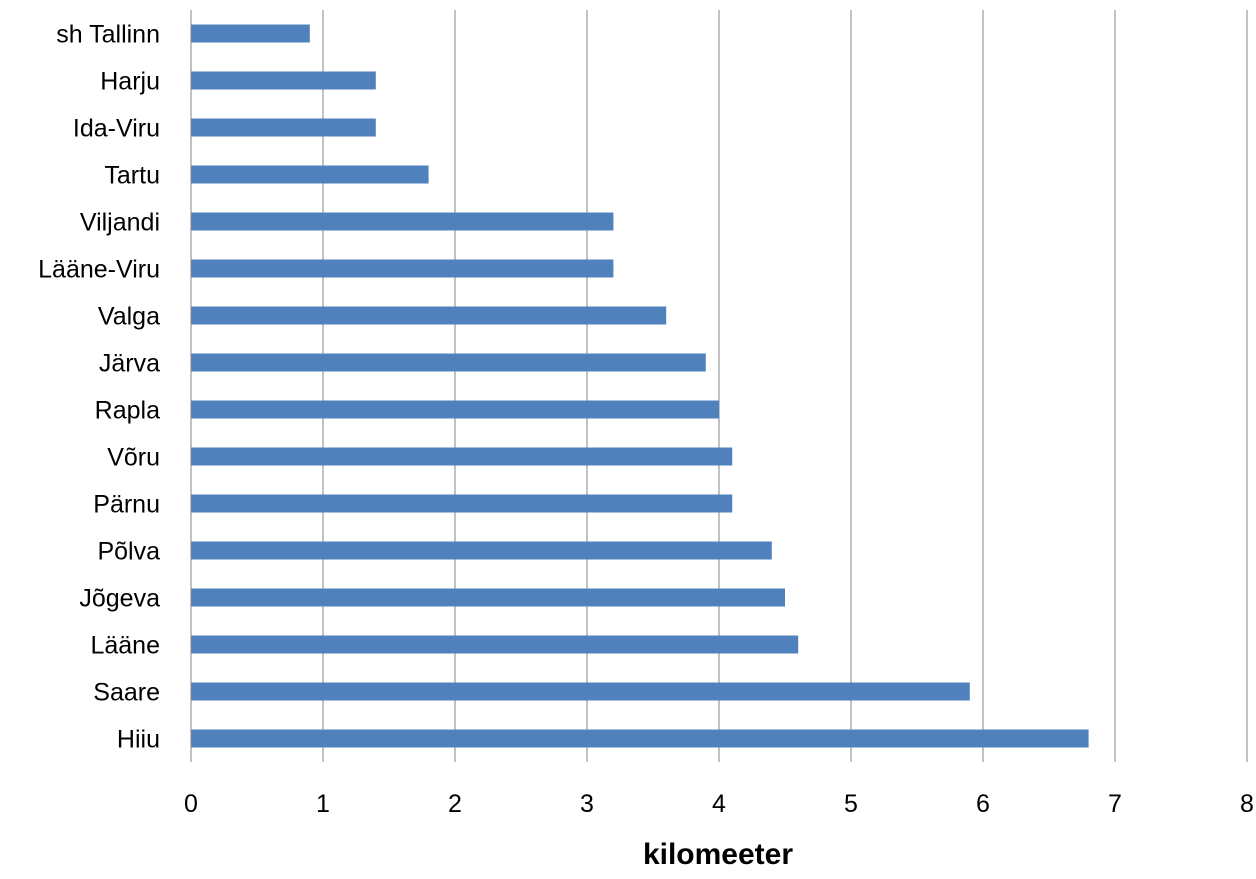  I want to click on category-label: Harju, so click(130, 82).